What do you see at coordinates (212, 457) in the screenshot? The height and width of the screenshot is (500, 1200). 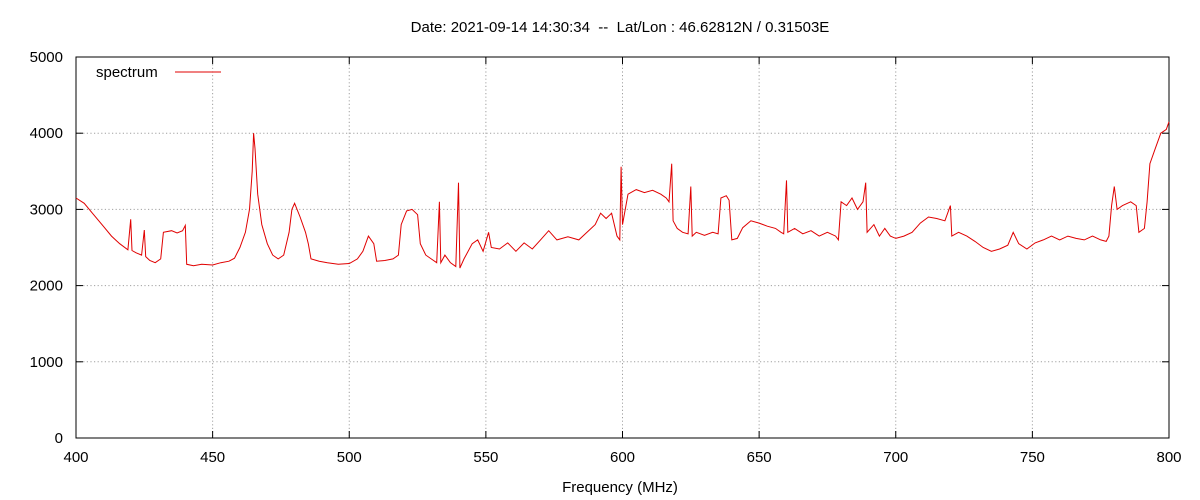 I see `x-tick-label: 450` at bounding box center [212, 457].